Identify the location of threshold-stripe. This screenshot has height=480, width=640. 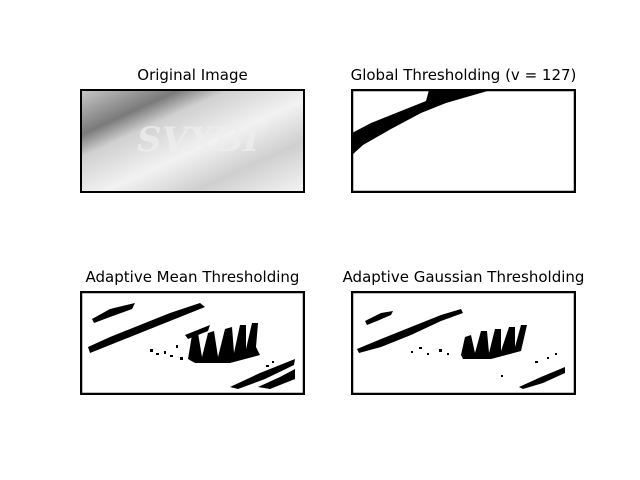
(421, 122).